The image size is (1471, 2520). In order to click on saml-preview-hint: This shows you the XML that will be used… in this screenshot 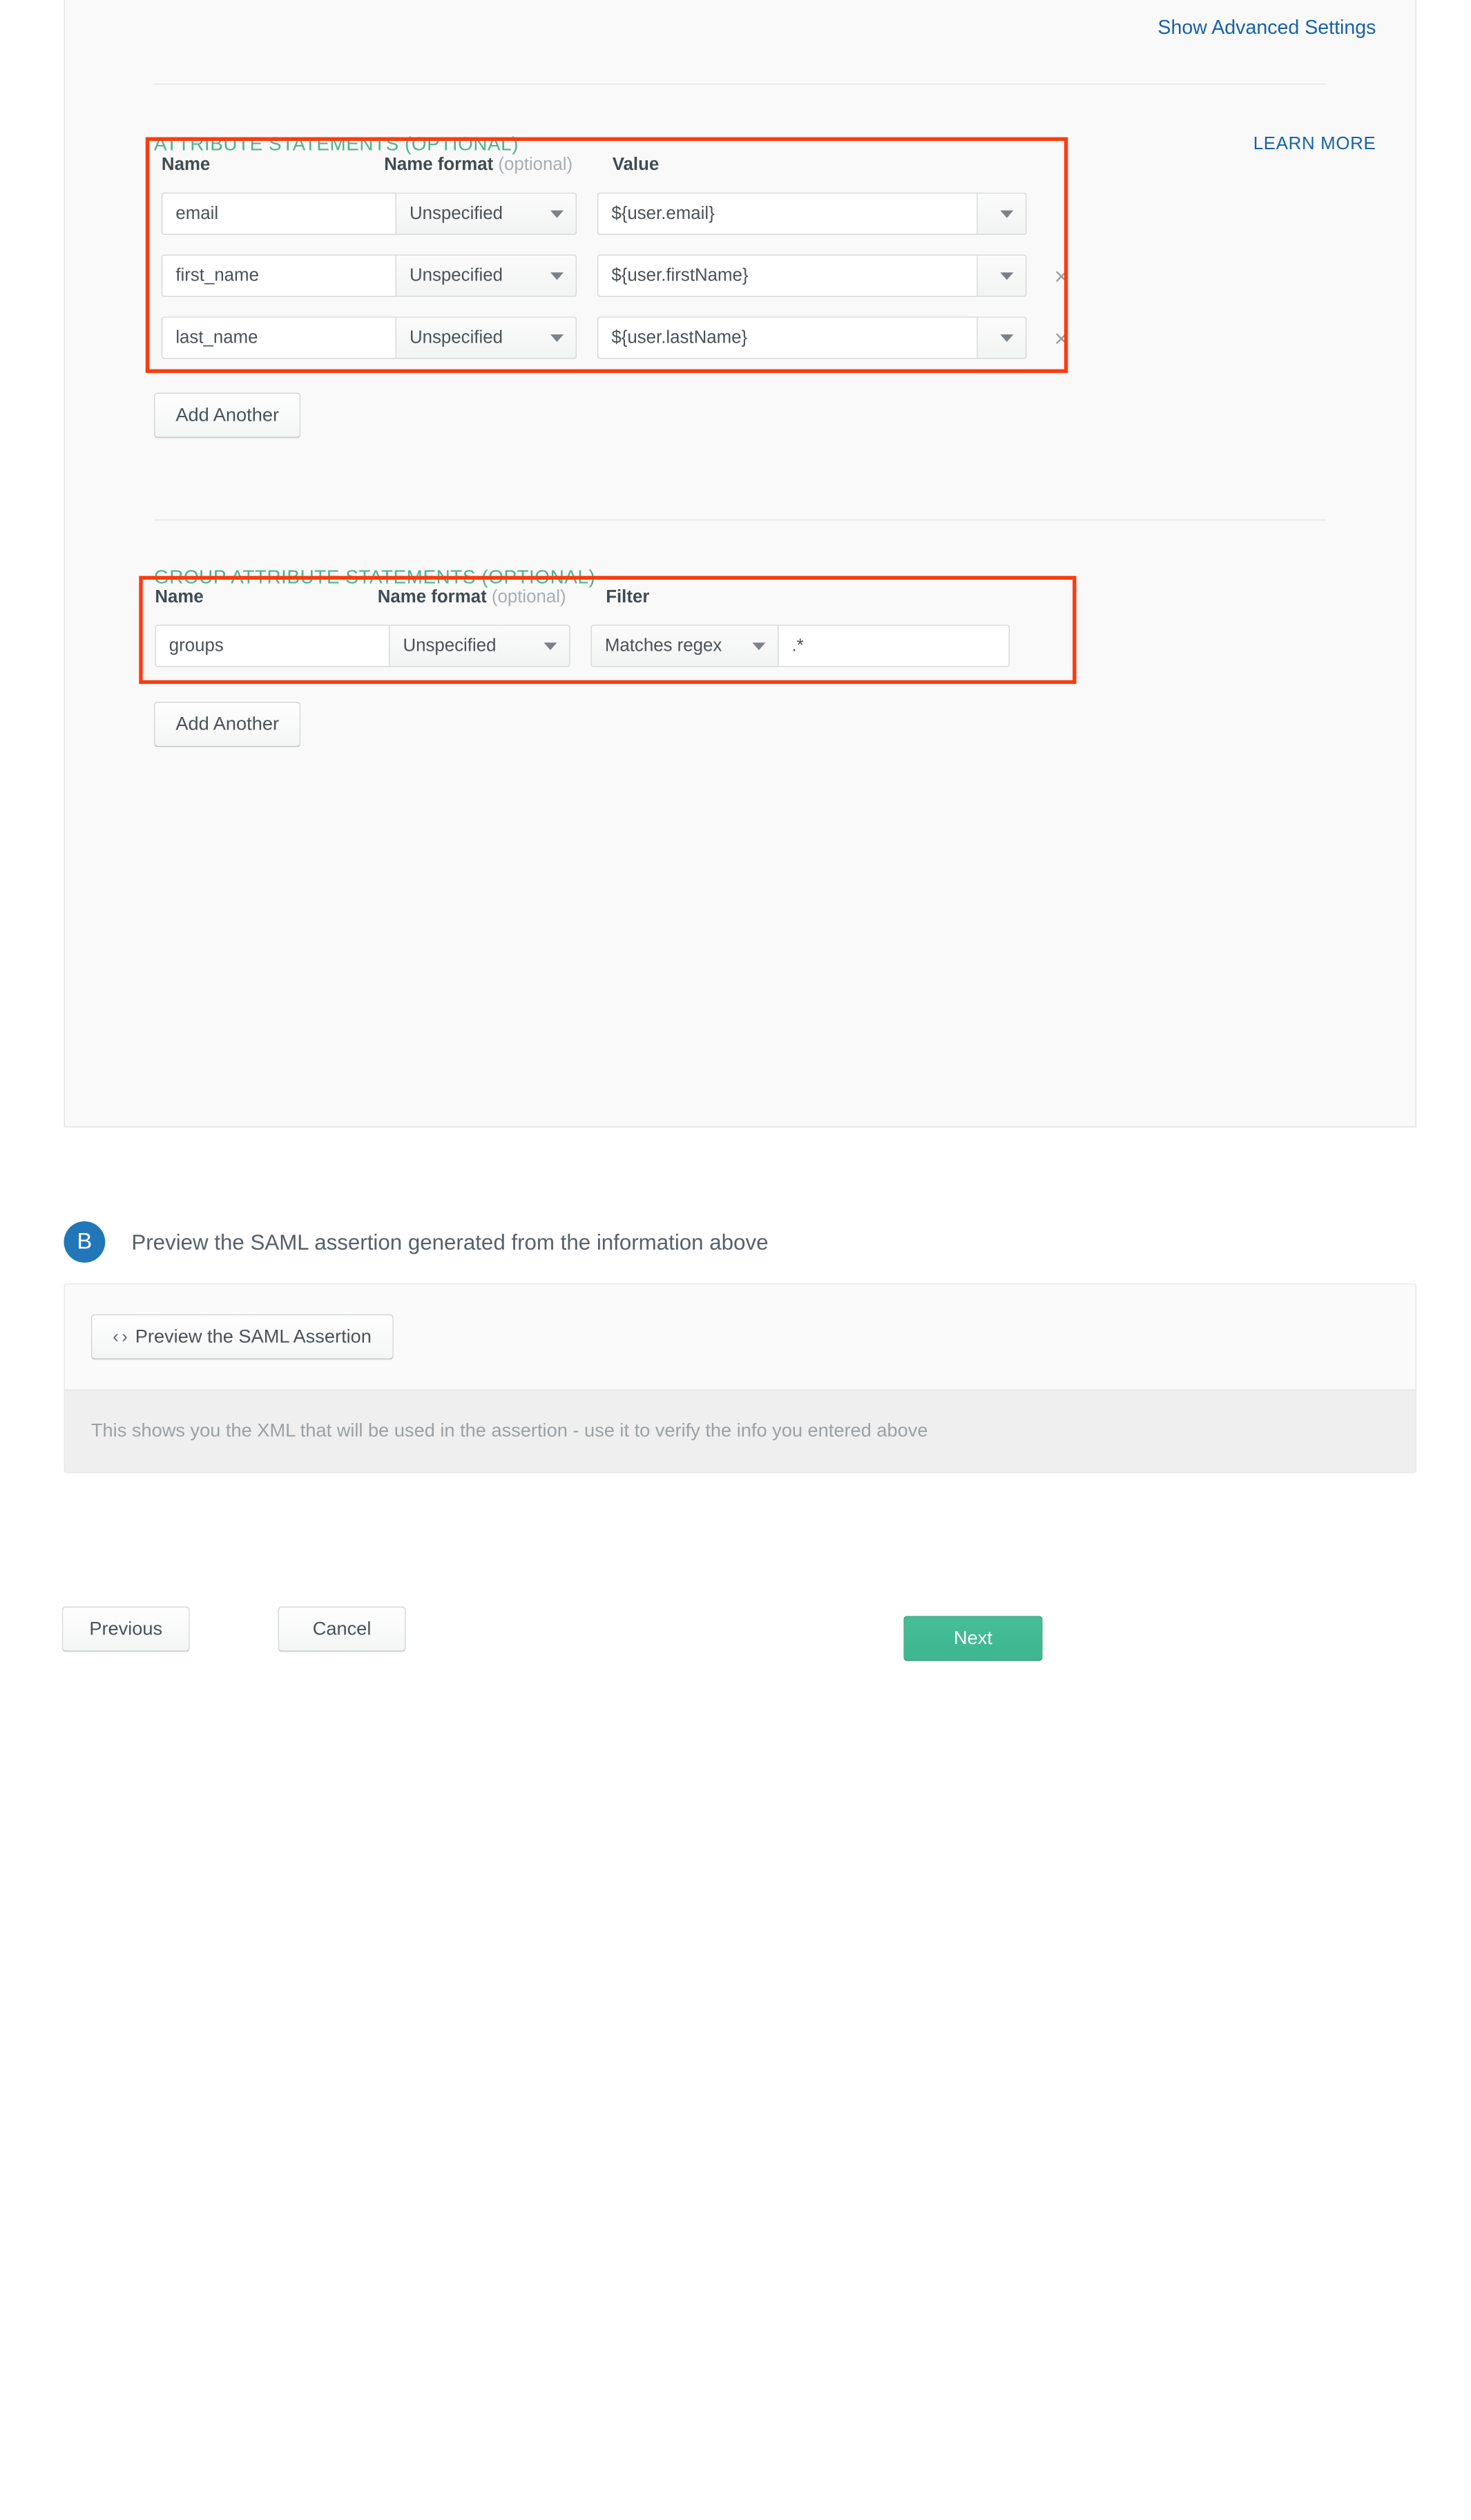, I will do `click(740, 1431)`.